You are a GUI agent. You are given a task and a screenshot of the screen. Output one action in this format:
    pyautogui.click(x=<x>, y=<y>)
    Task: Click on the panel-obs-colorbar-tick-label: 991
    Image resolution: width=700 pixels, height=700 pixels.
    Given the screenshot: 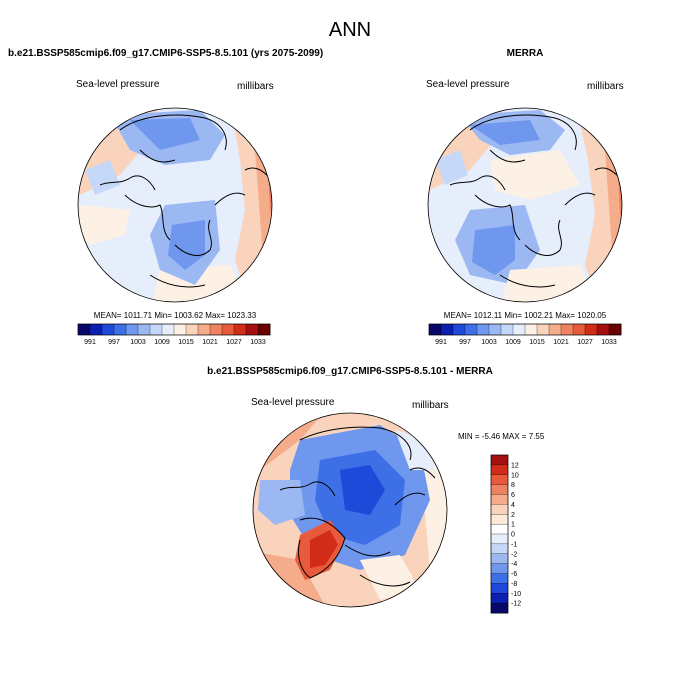 What is the action you would take?
    pyautogui.click(x=441, y=342)
    